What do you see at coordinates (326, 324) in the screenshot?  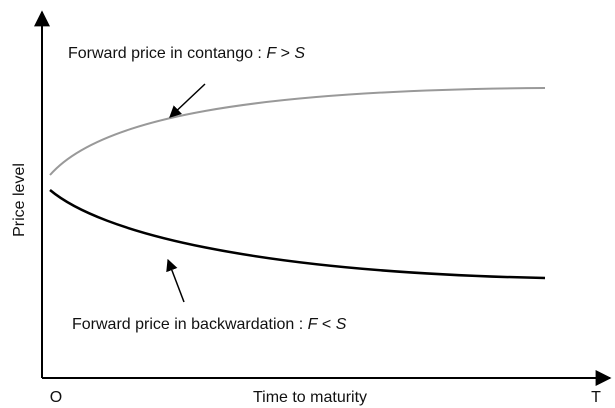 I see `label-op: <` at bounding box center [326, 324].